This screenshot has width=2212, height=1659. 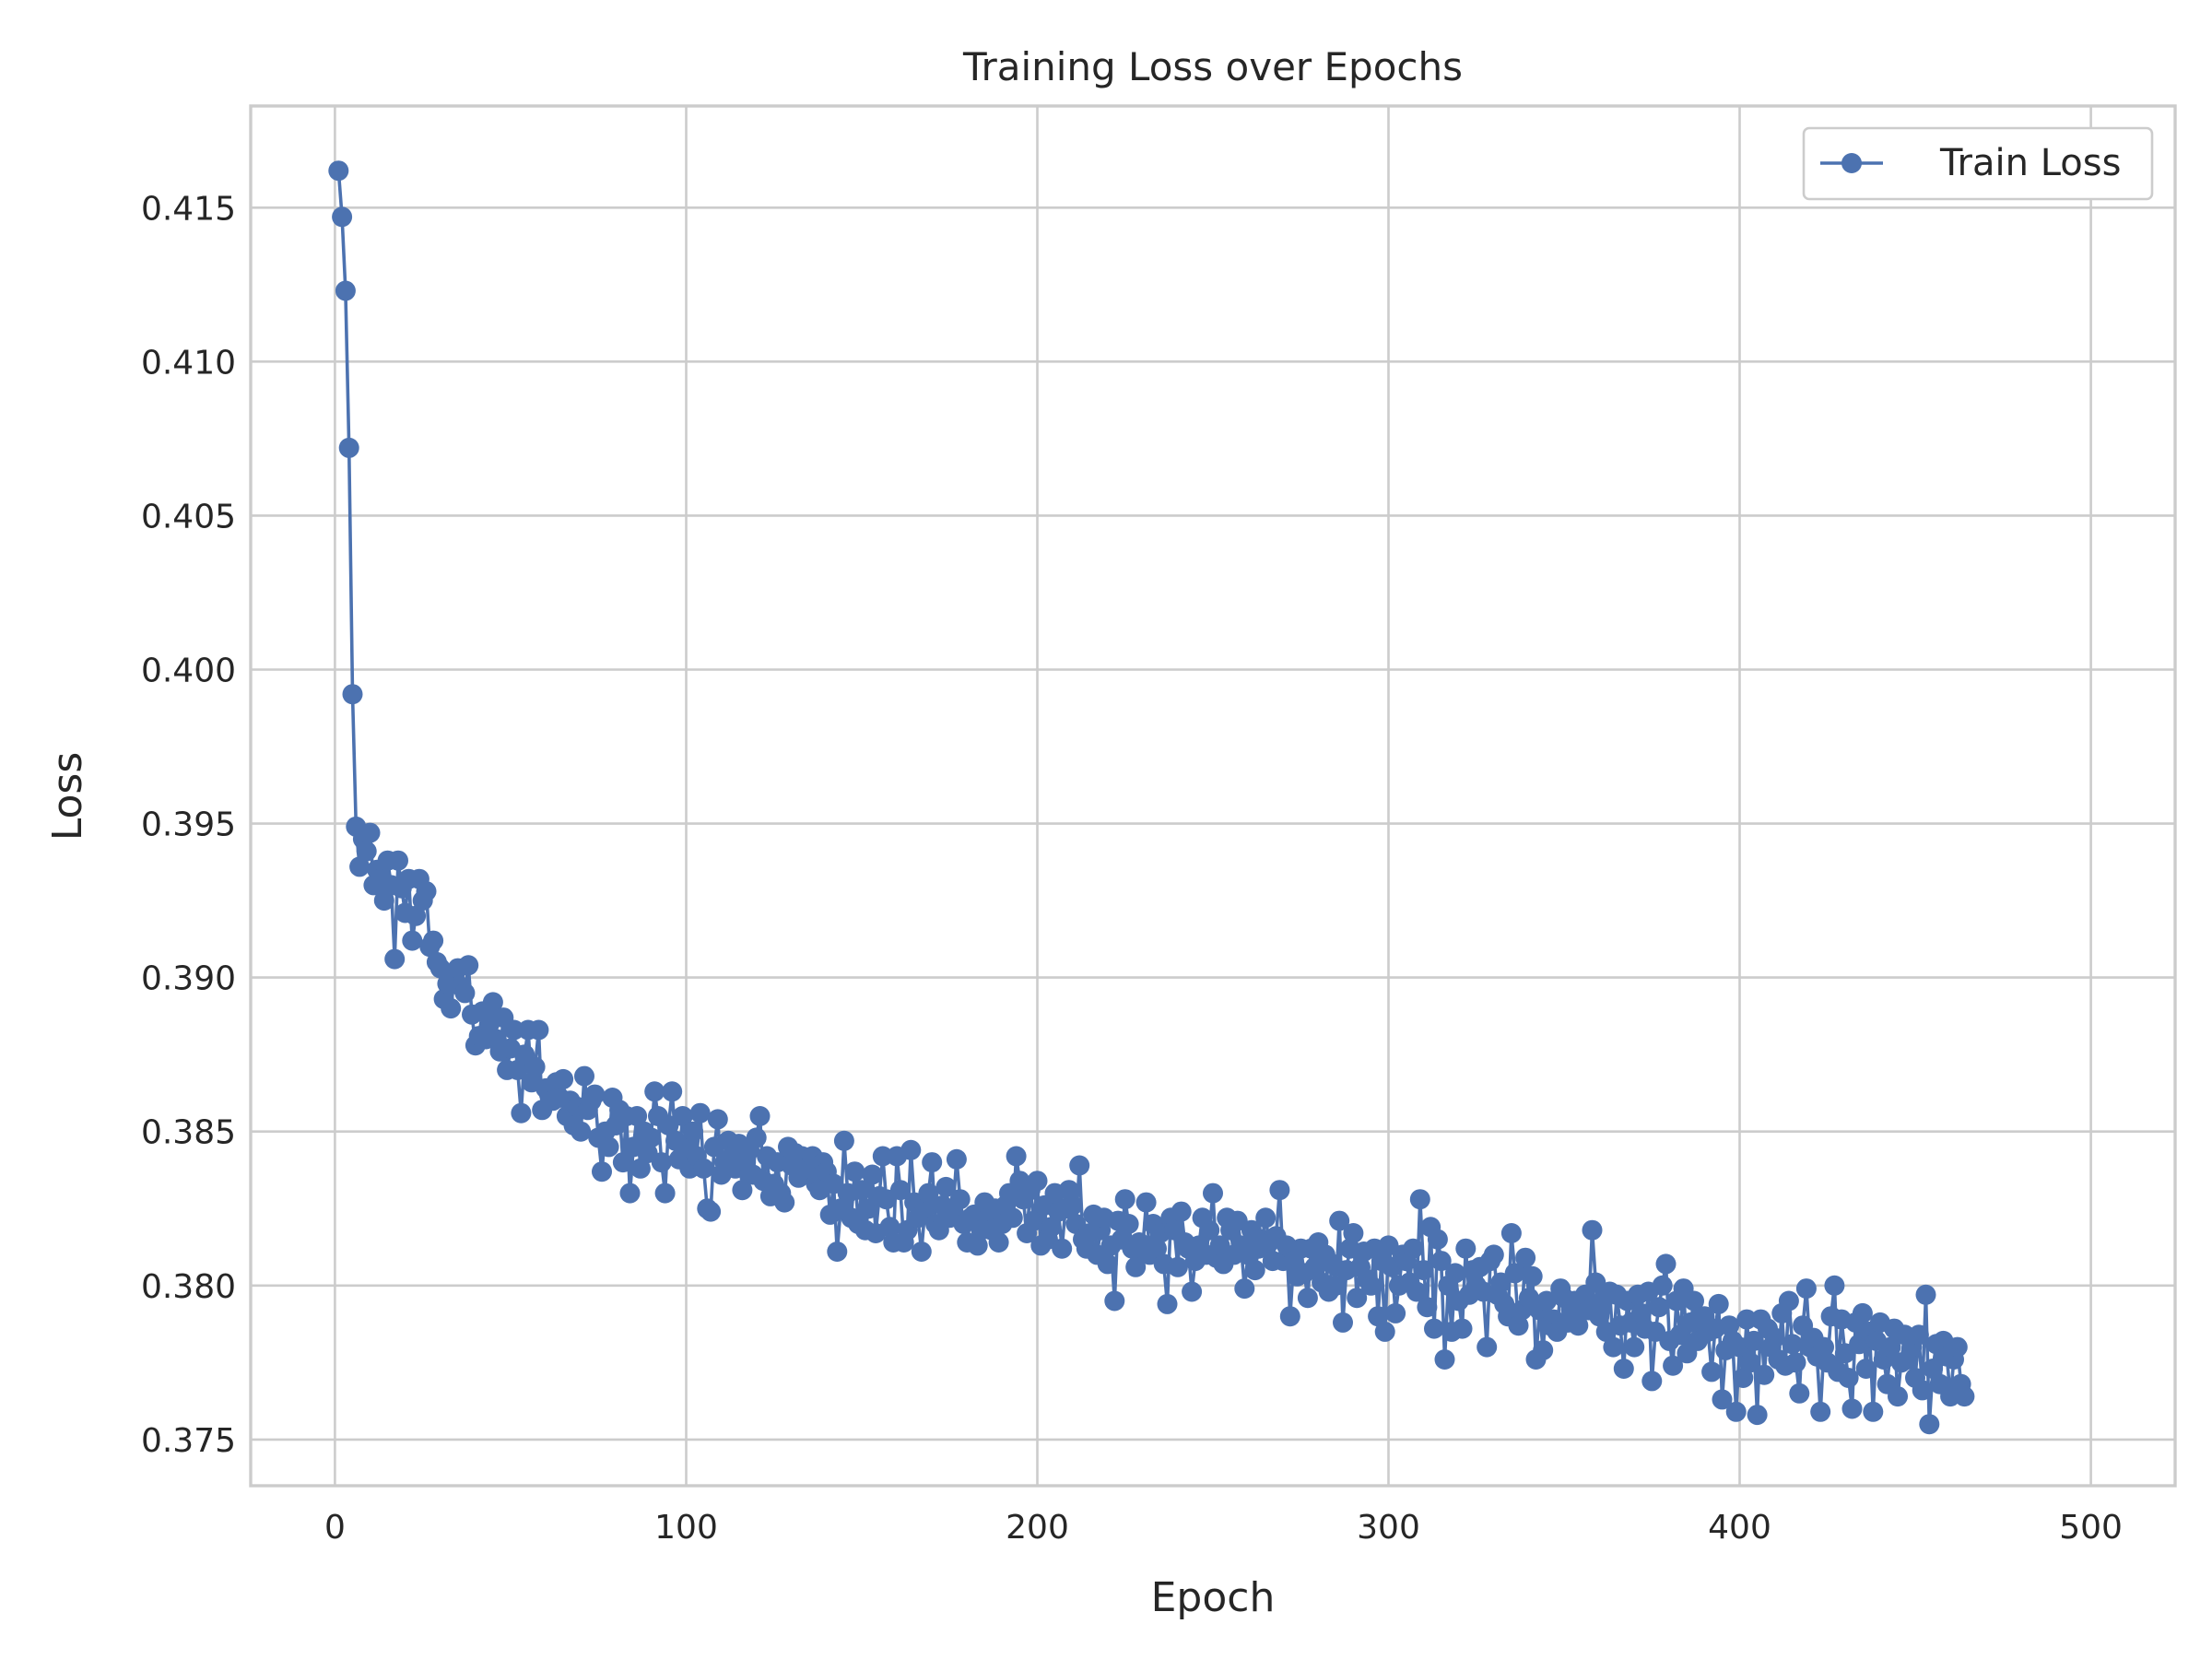 I want to click on y-tick-label: 0.390, so click(x=188, y=979).